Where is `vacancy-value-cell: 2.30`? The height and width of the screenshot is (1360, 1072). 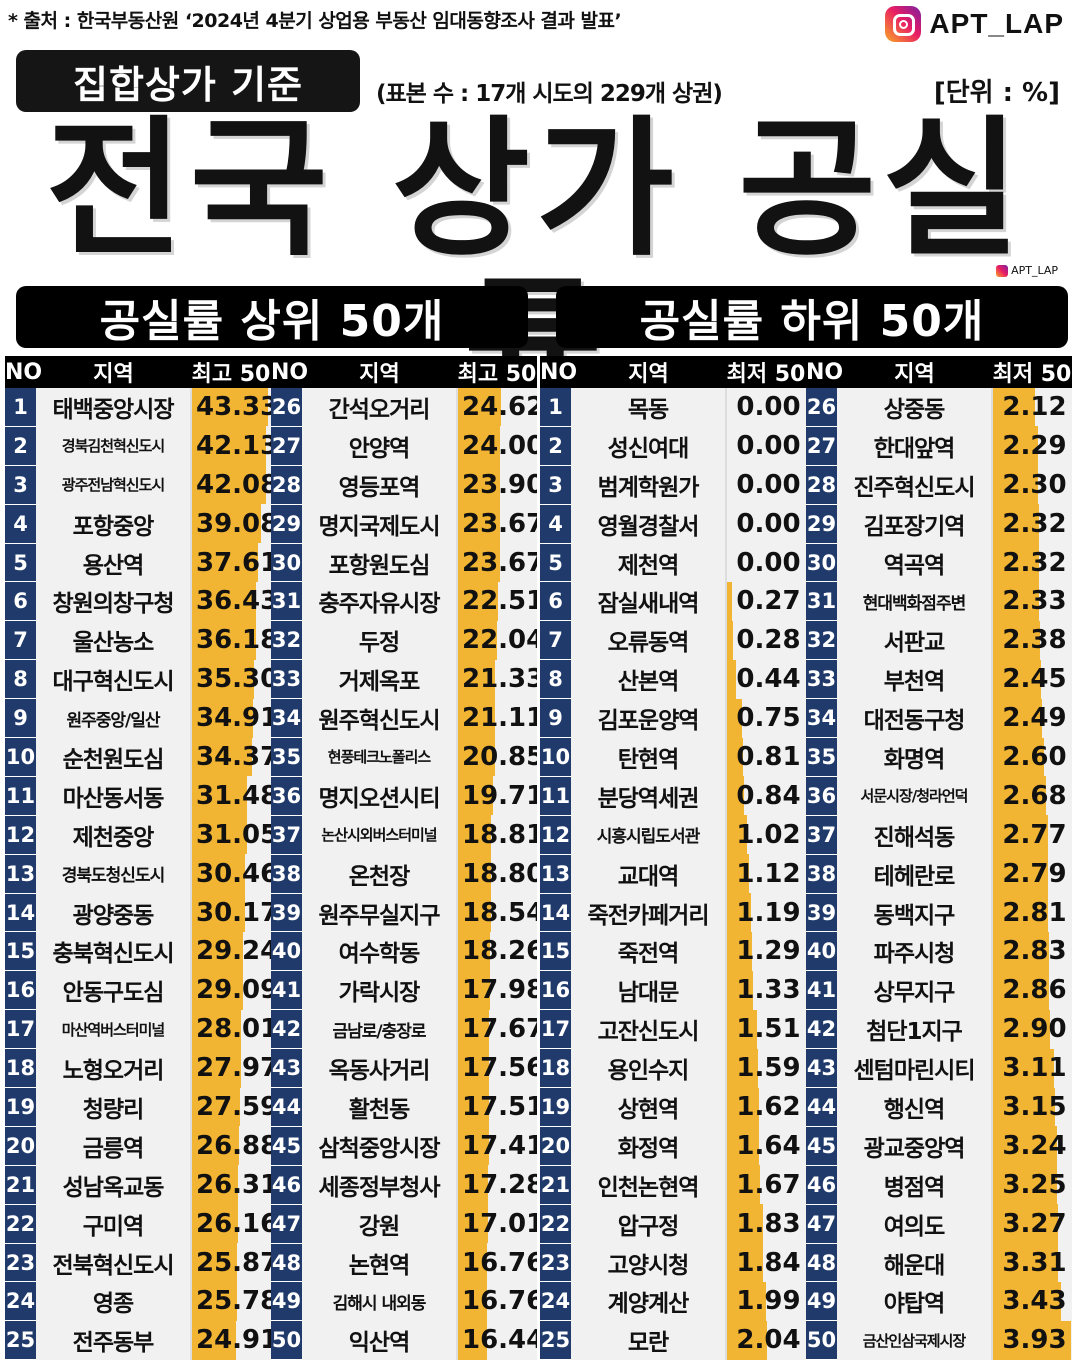 vacancy-value-cell: 2.30 is located at coordinates (1032, 484).